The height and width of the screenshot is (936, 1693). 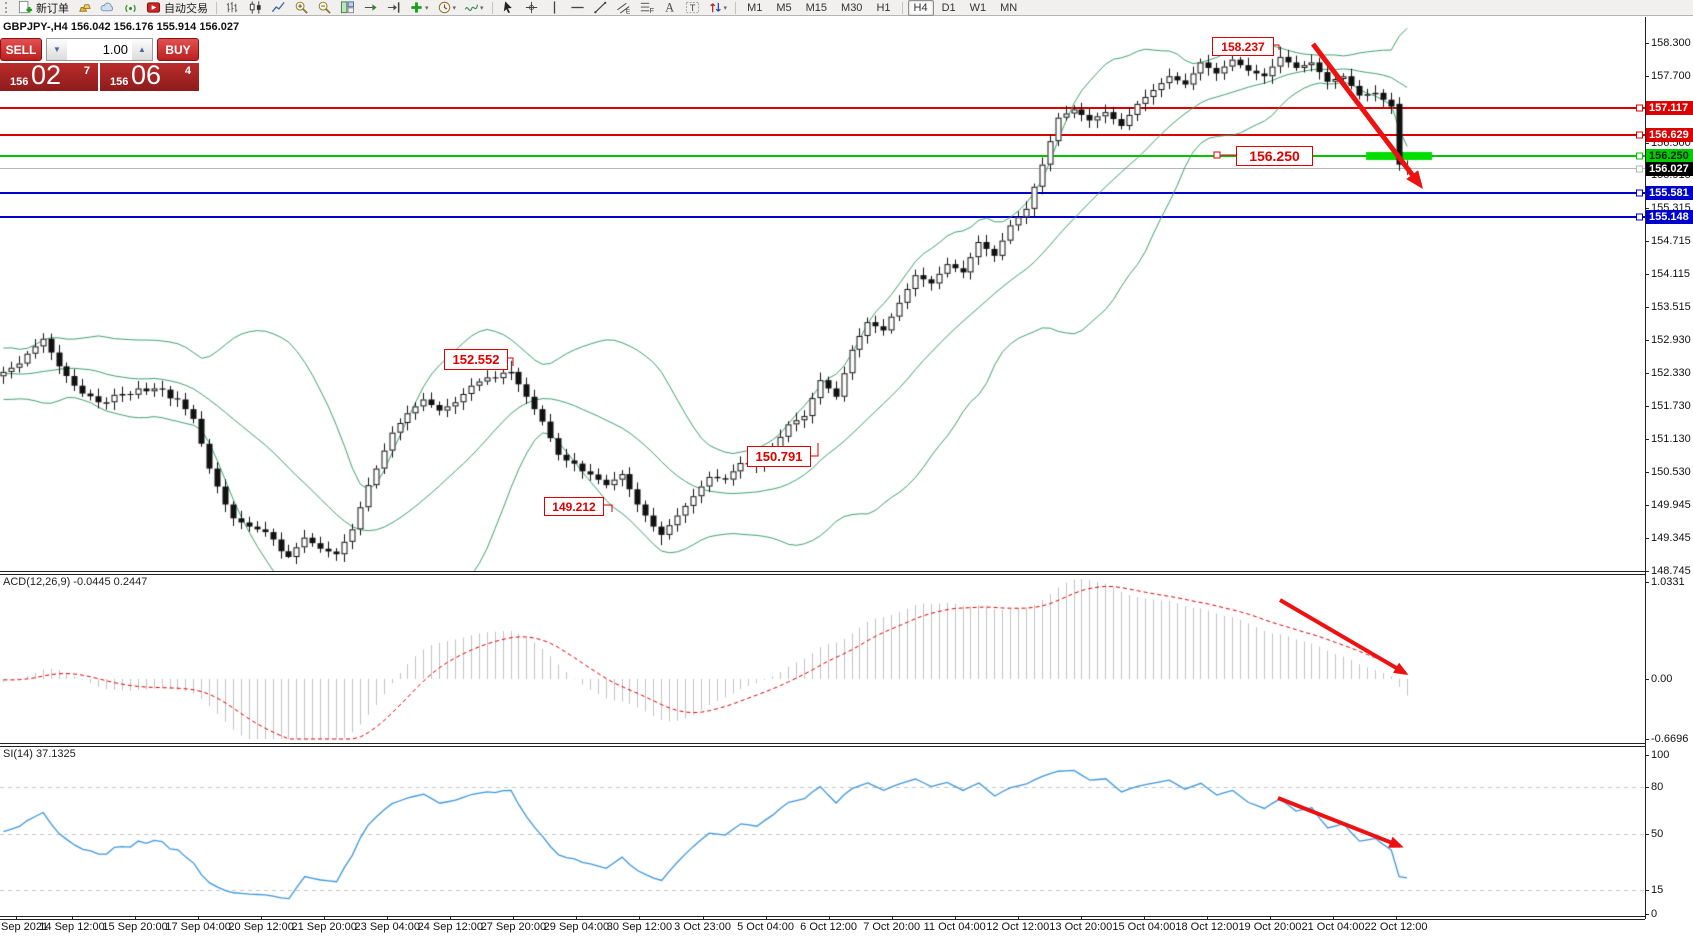 I want to click on template-icon, so click(x=471, y=7).